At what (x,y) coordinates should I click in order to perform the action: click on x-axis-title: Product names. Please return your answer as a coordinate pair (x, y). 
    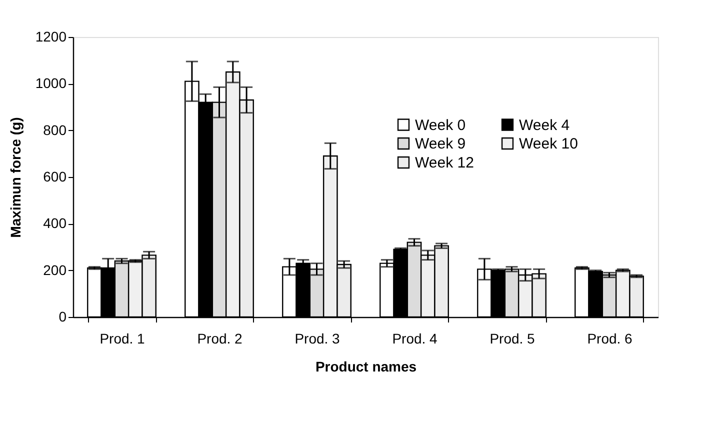
    Looking at the image, I should click on (366, 366).